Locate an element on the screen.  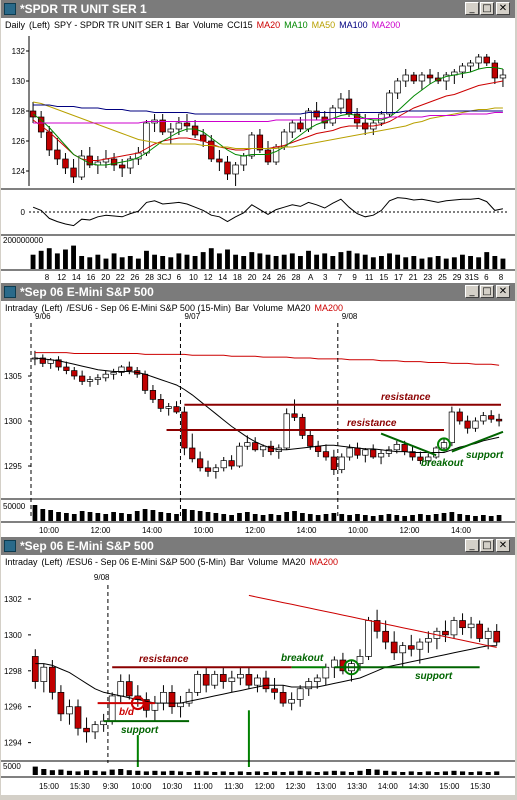
x-tick-label: 31S is located at coordinates (472, 277).